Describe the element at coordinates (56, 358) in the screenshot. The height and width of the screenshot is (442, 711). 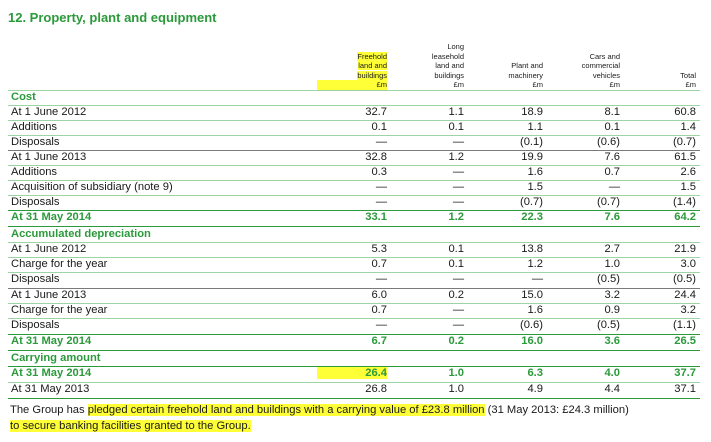
I see `row-label: Carrying amount` at that location.